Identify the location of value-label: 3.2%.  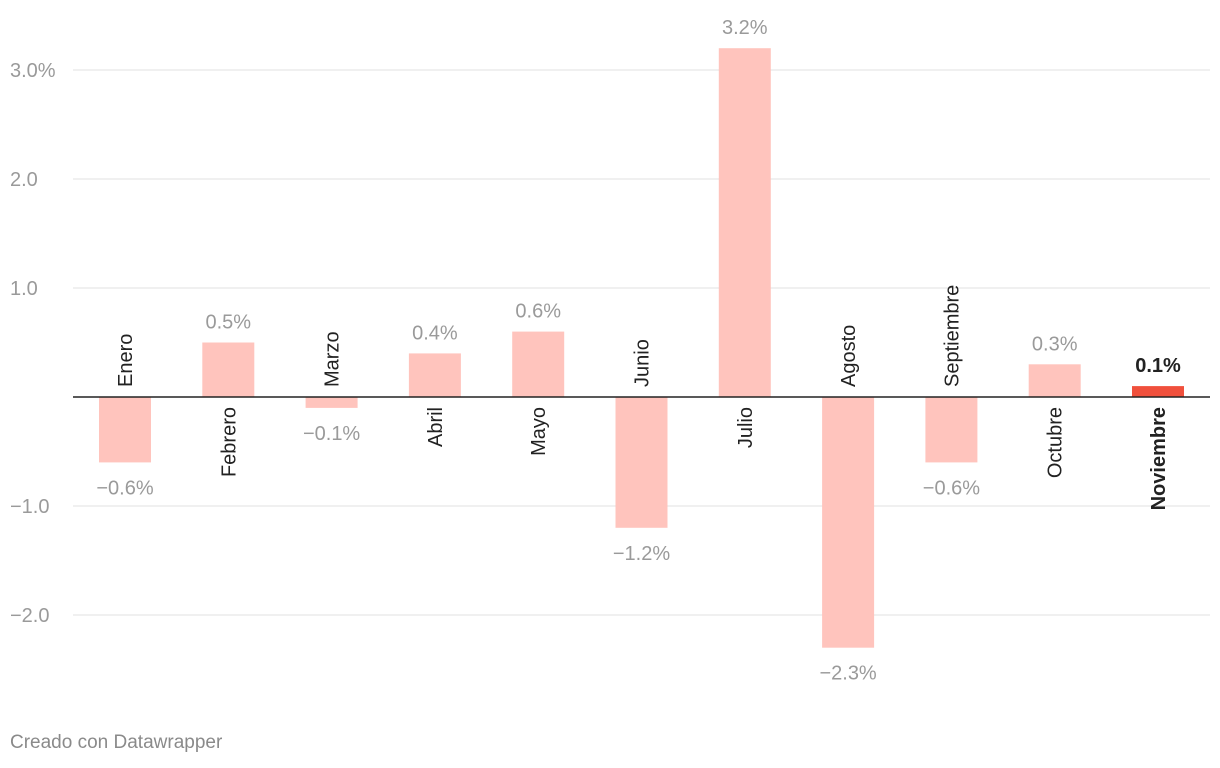
(745, 28).